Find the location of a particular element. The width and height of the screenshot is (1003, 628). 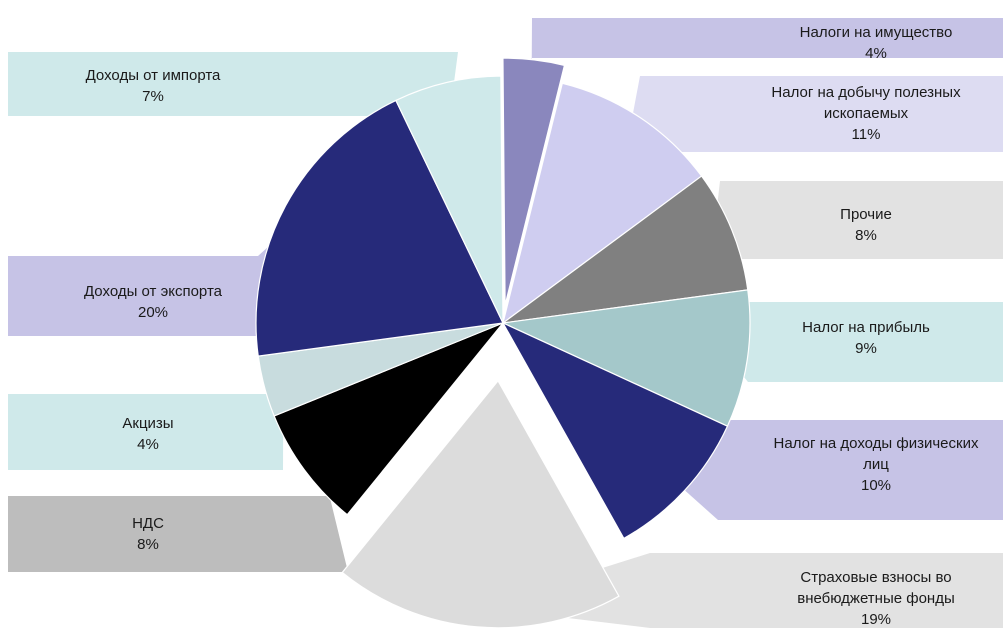

slice-name-label: Налог на добычу полезных is located at coordinates (866, 92).